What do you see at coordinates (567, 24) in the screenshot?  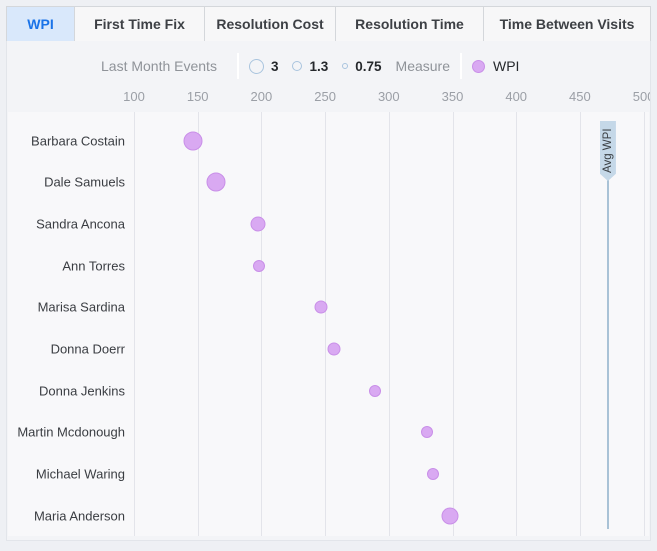 I see `tab-time-between-visits: Time Between Visits` at bounding box center [567, 24].